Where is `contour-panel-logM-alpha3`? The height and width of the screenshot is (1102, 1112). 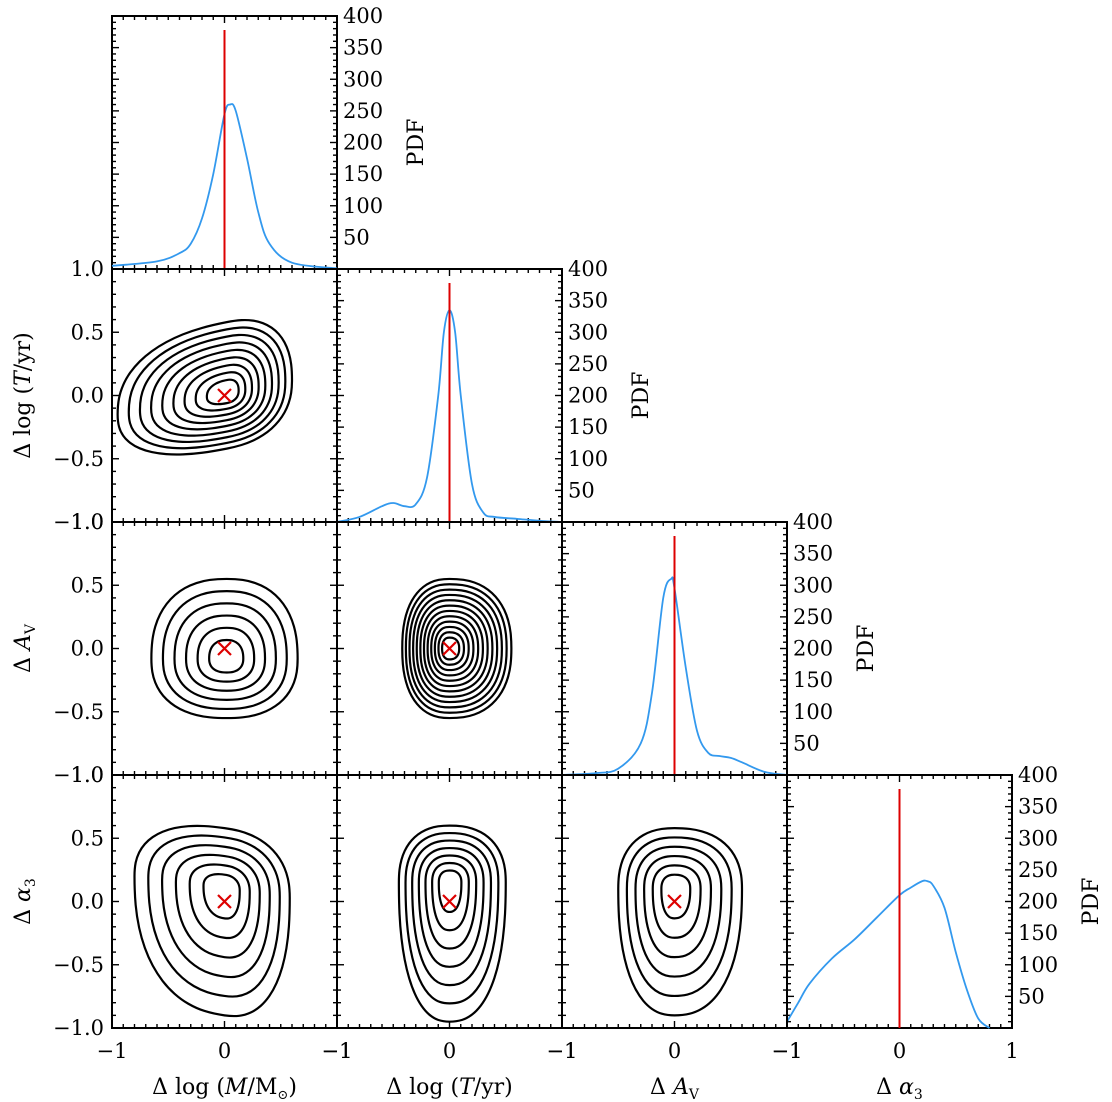 contour-panel-logM-alpha3 is located at coordinates (224, 901).